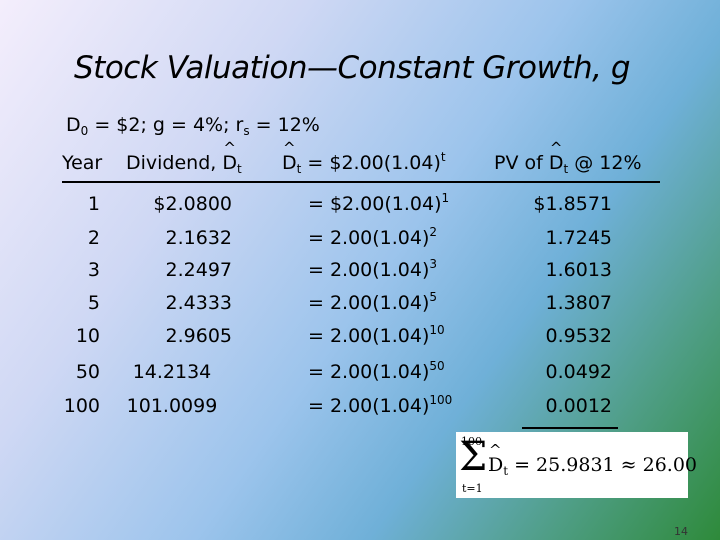  I want to click on row-formula-exp: 10, so click(437, 330).